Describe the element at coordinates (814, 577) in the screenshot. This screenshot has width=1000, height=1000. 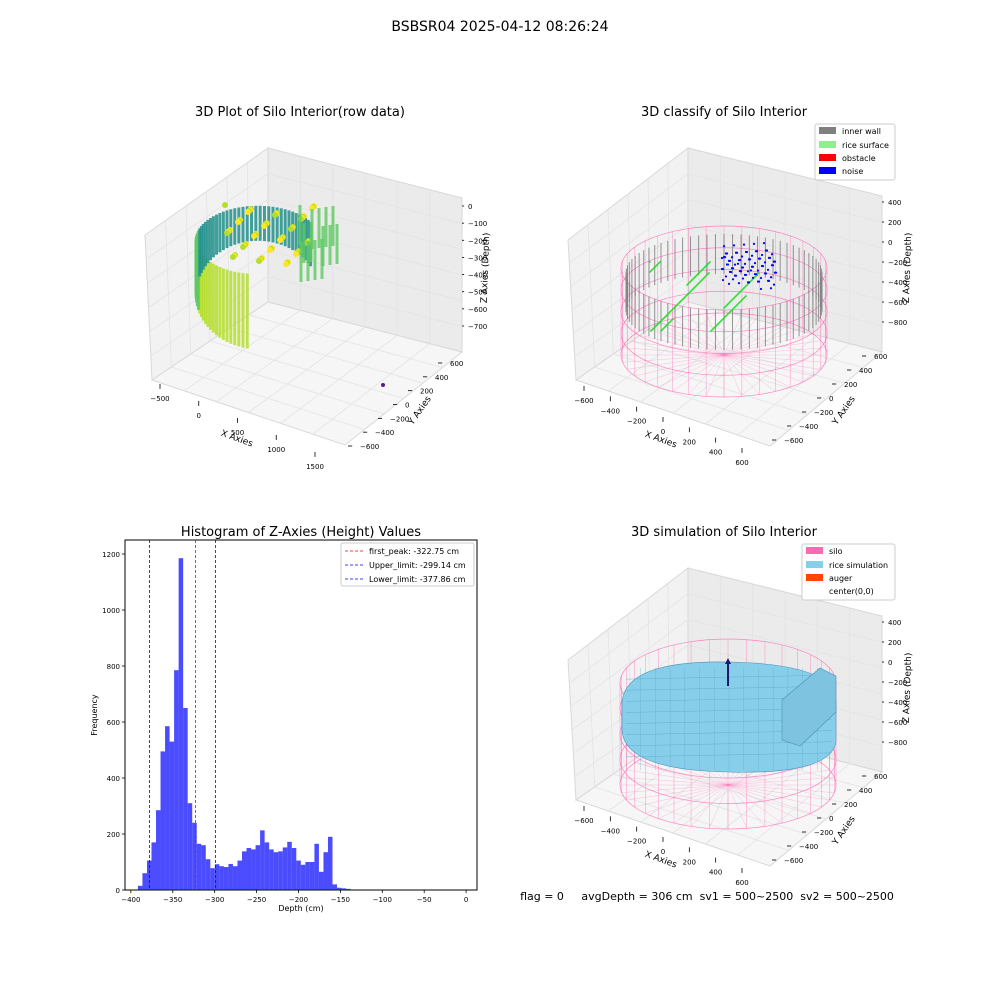
I see `legend-swatch-auger` at that location.